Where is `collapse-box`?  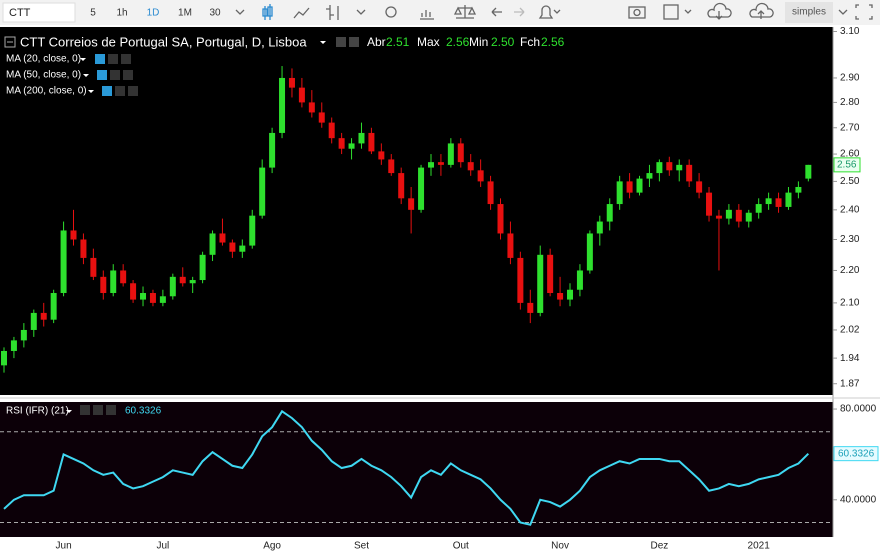
collapse-box is located at coordinates (10, 42).